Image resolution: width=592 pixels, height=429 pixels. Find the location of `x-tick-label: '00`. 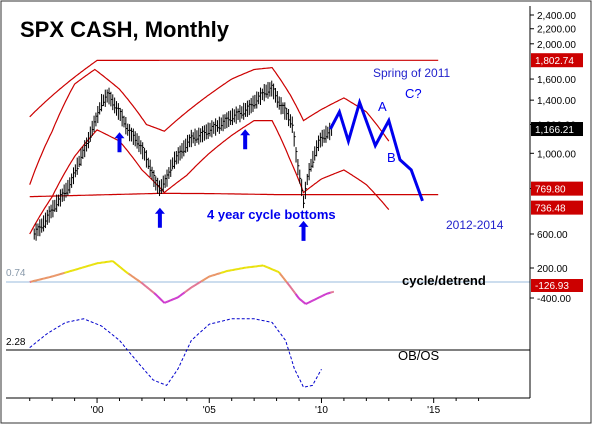

x-tick-label: '00 is located at coordinates (97, 410).